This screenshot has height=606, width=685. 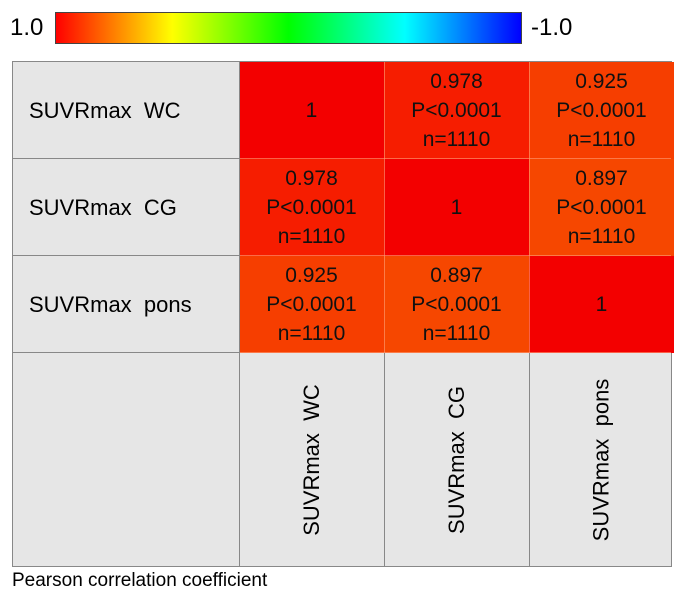 I want to click on colorbar, so click(x=288, y=28).